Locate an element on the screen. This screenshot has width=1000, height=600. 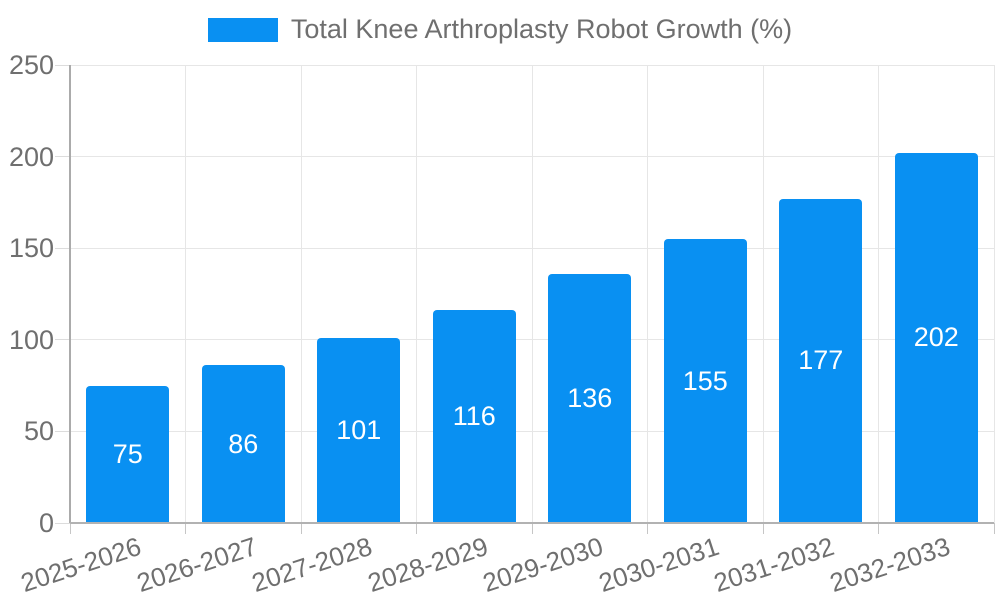
x-axis-tick-label: 2032-2033 is located at coordinates (889, 564).